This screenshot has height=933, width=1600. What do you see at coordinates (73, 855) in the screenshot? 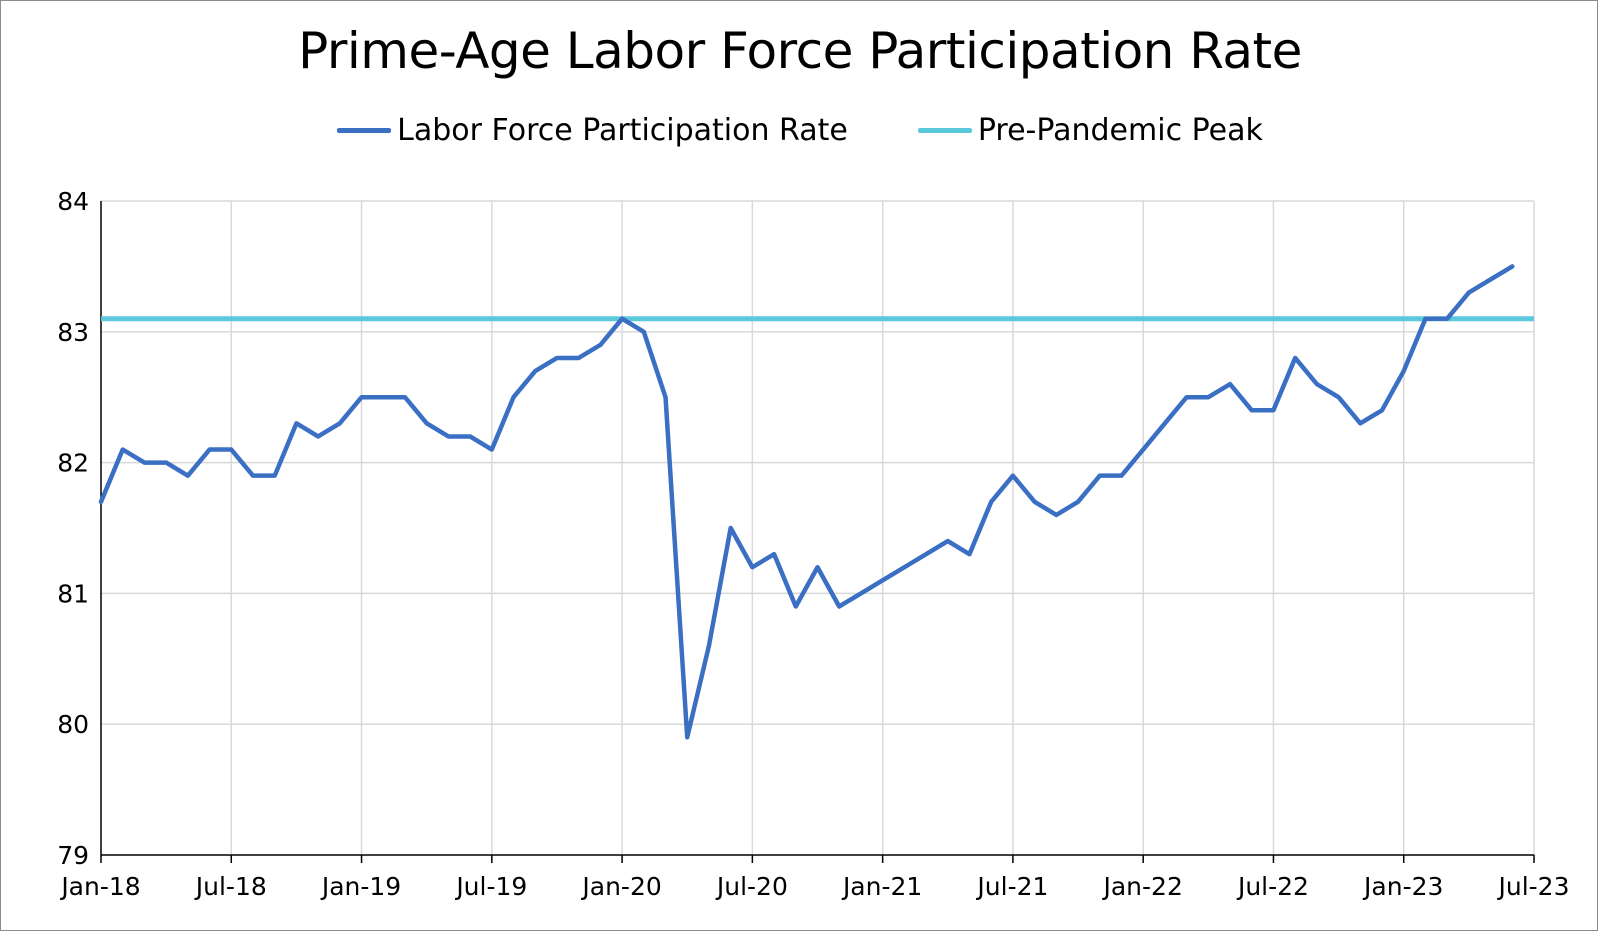
I see `y-tick-label: 79` at bounding box center [73, 855].